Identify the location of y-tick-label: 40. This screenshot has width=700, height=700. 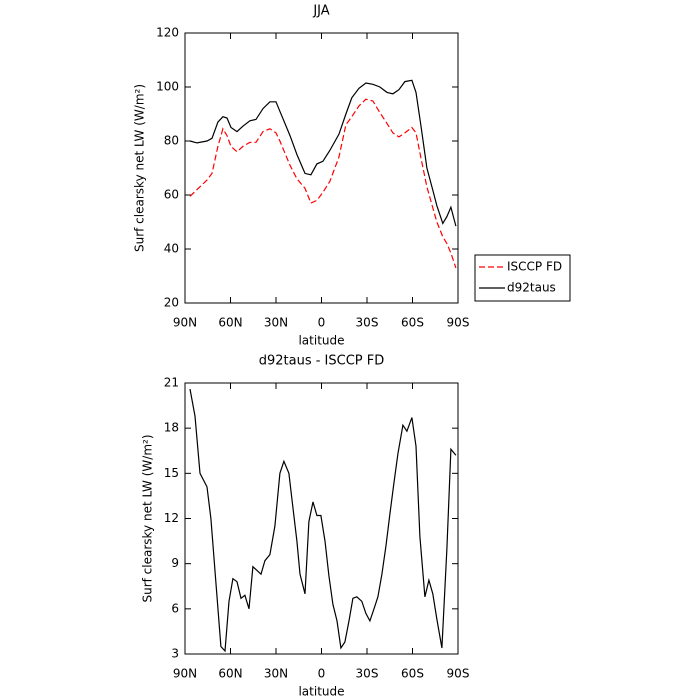
(171, 249).